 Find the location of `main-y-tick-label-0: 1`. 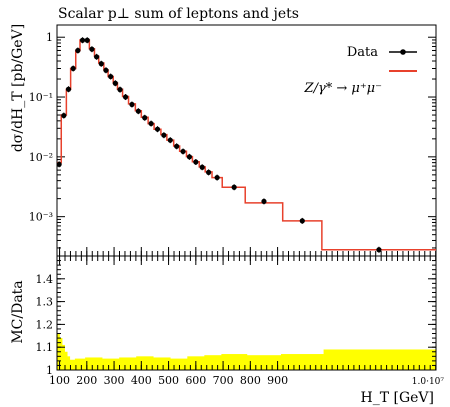

main-y-tick-label-0: 1 is located at coordinates (49, 37).